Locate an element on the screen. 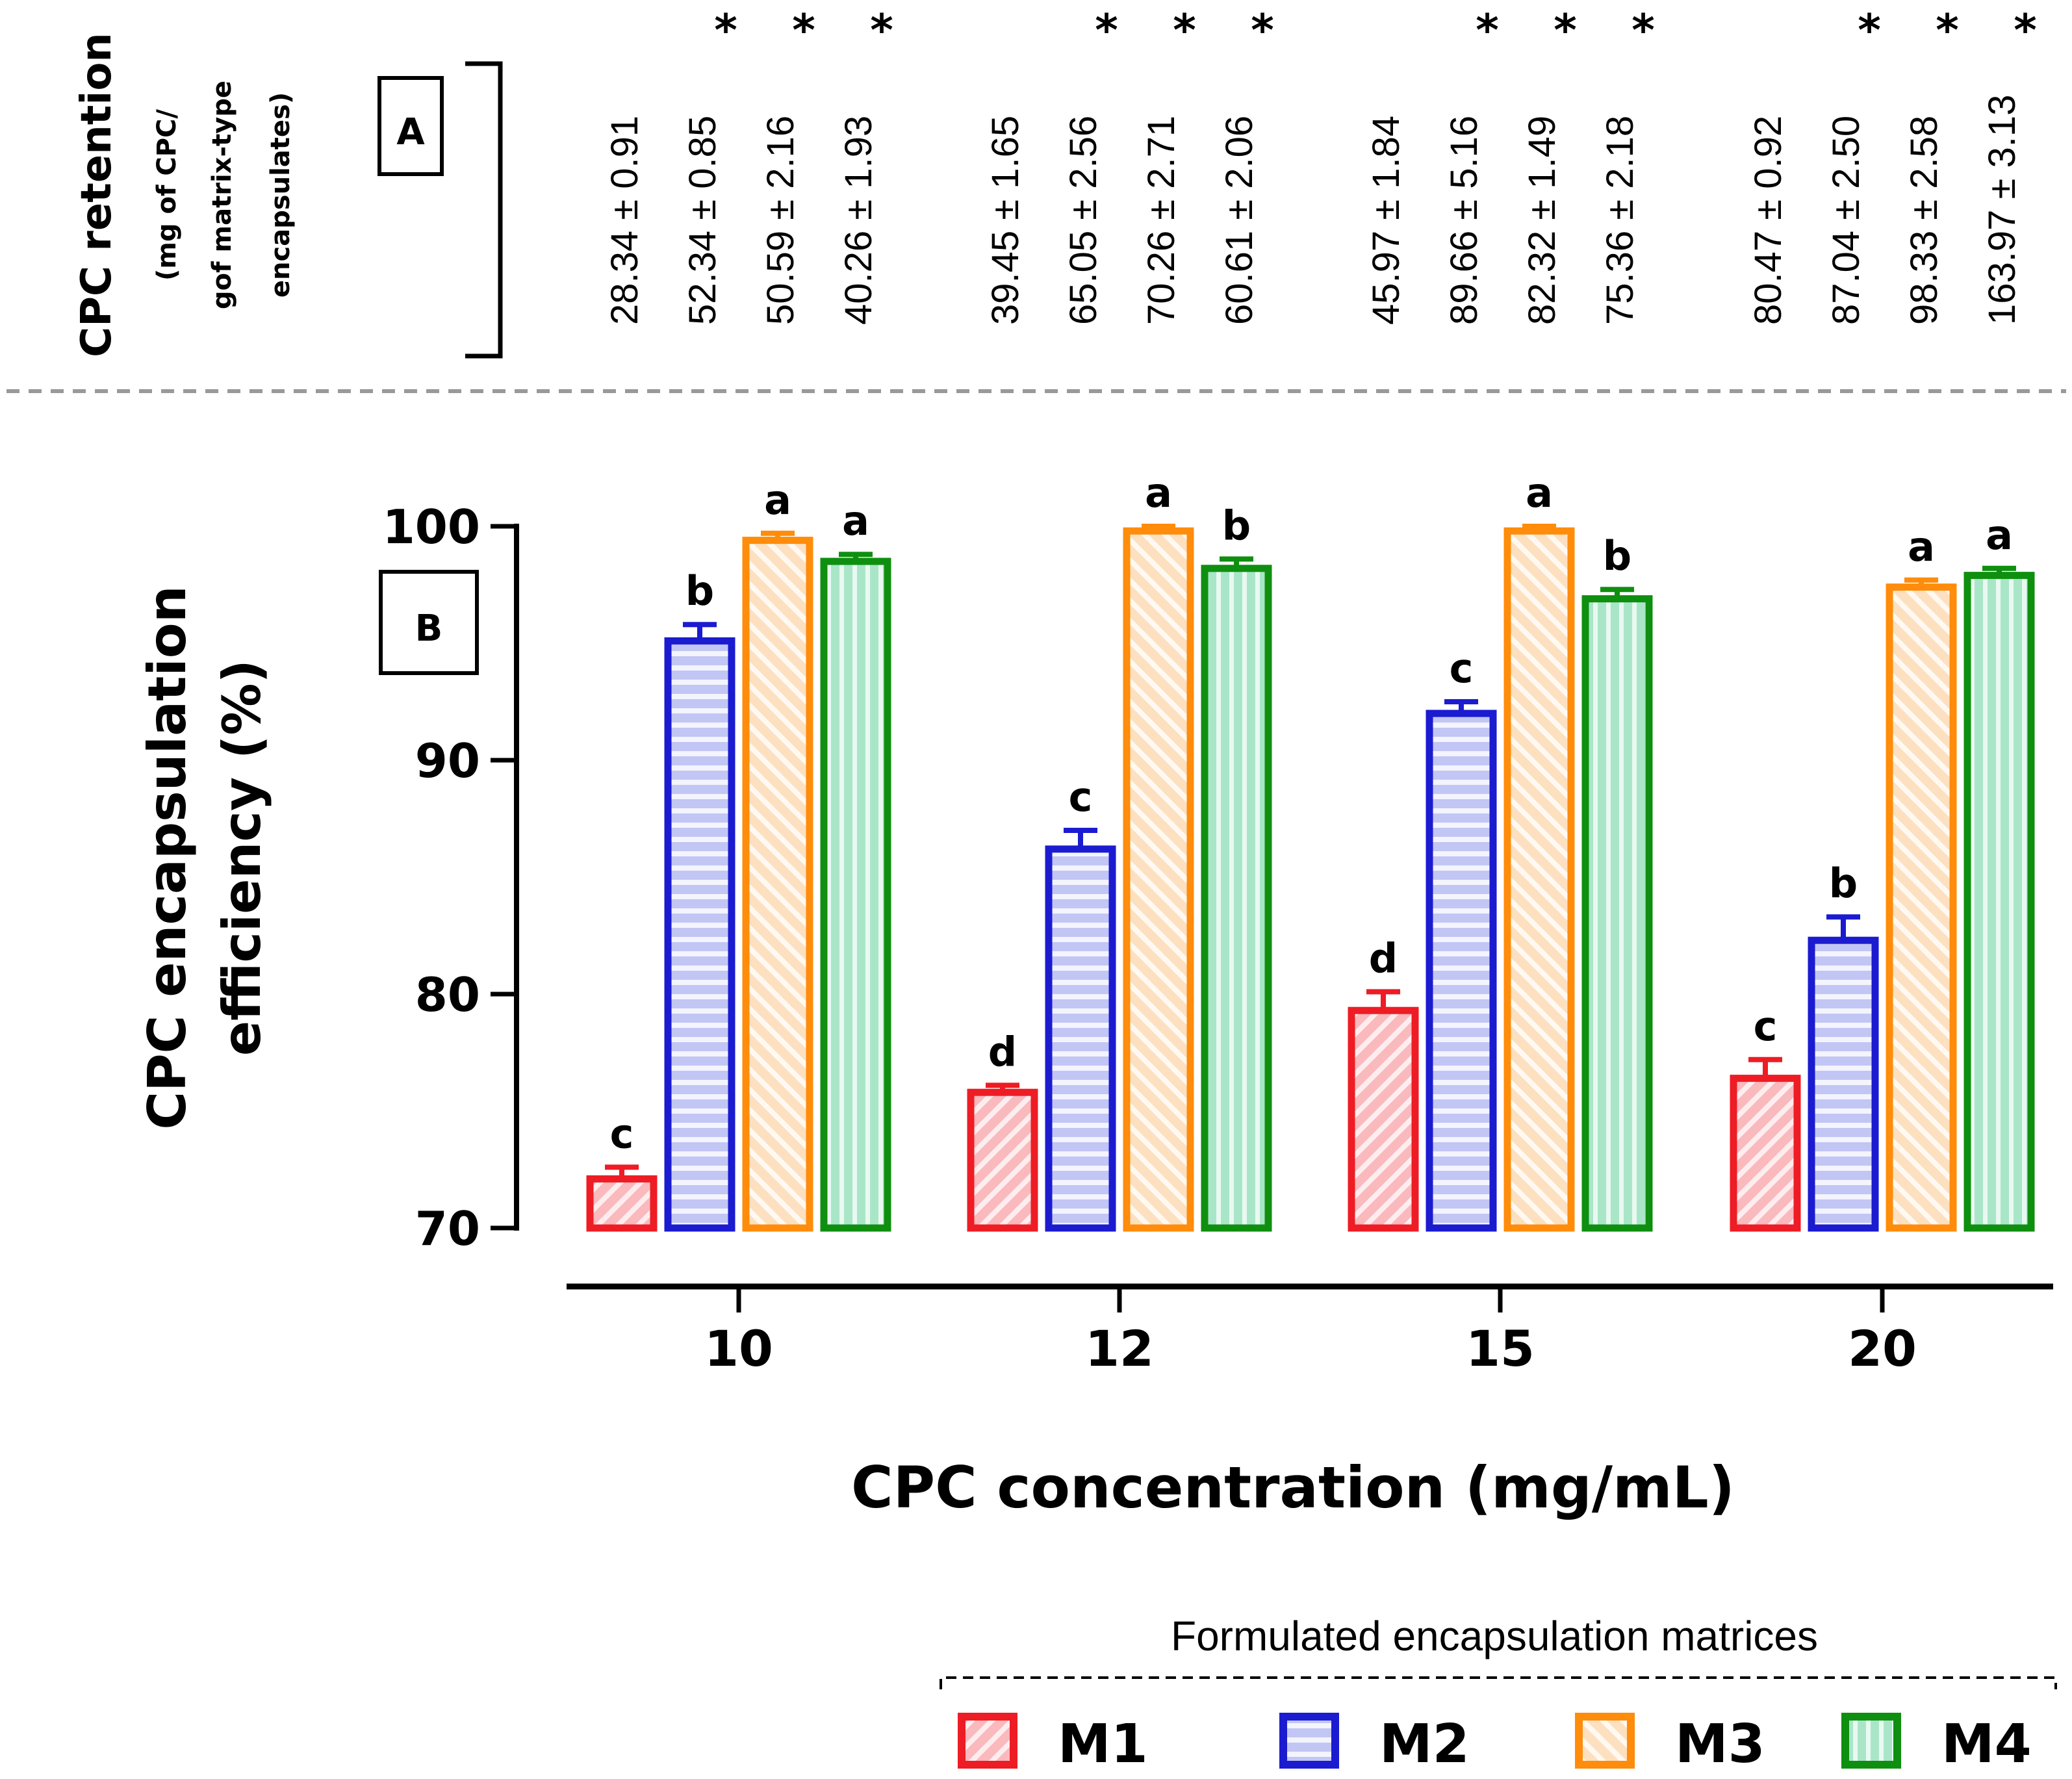 This screenshot has width=2072, height=1779. retention-value: 75.36 ± 2.18 is located at coordinates (1620, 220).